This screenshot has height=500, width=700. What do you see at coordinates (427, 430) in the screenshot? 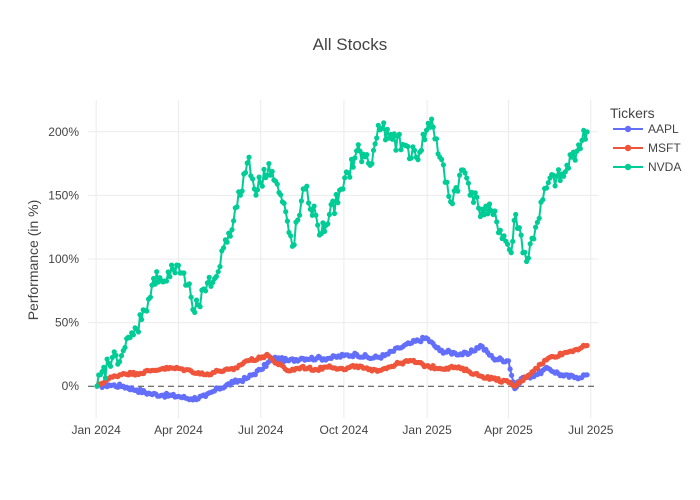
I see `x-tick-label: Jan 2025` at bounding box center [427, 430].